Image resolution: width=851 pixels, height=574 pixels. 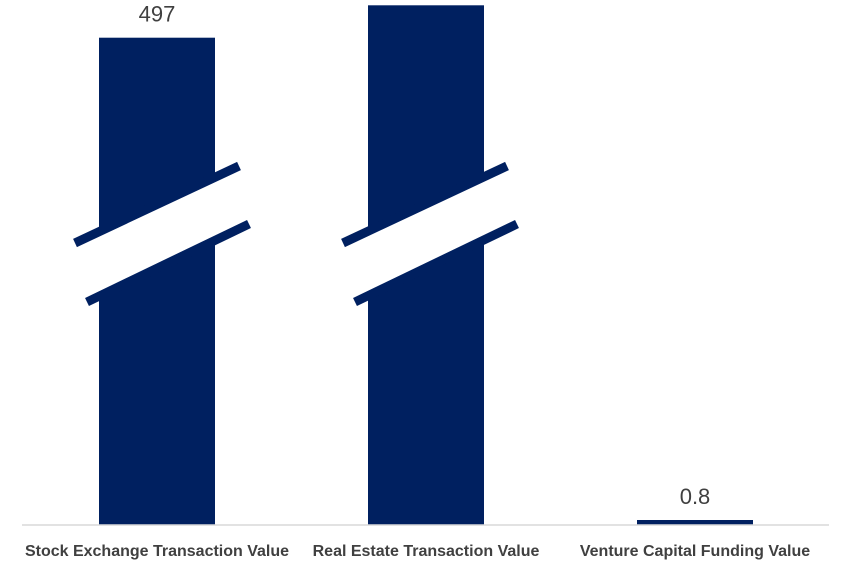 I want to click on category-label-2: Real Estate Transaction Value, so click(x=426, y=551).